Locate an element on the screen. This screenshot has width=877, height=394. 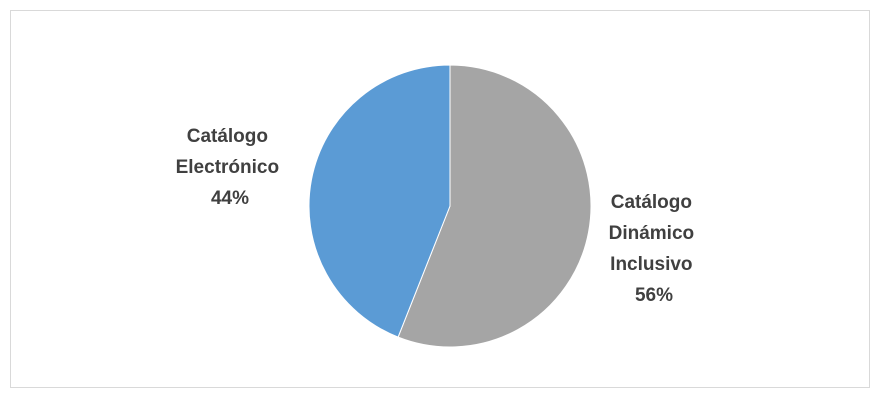
slice-label-dinamico-percent: 56% is located at coordinates (654, 295).